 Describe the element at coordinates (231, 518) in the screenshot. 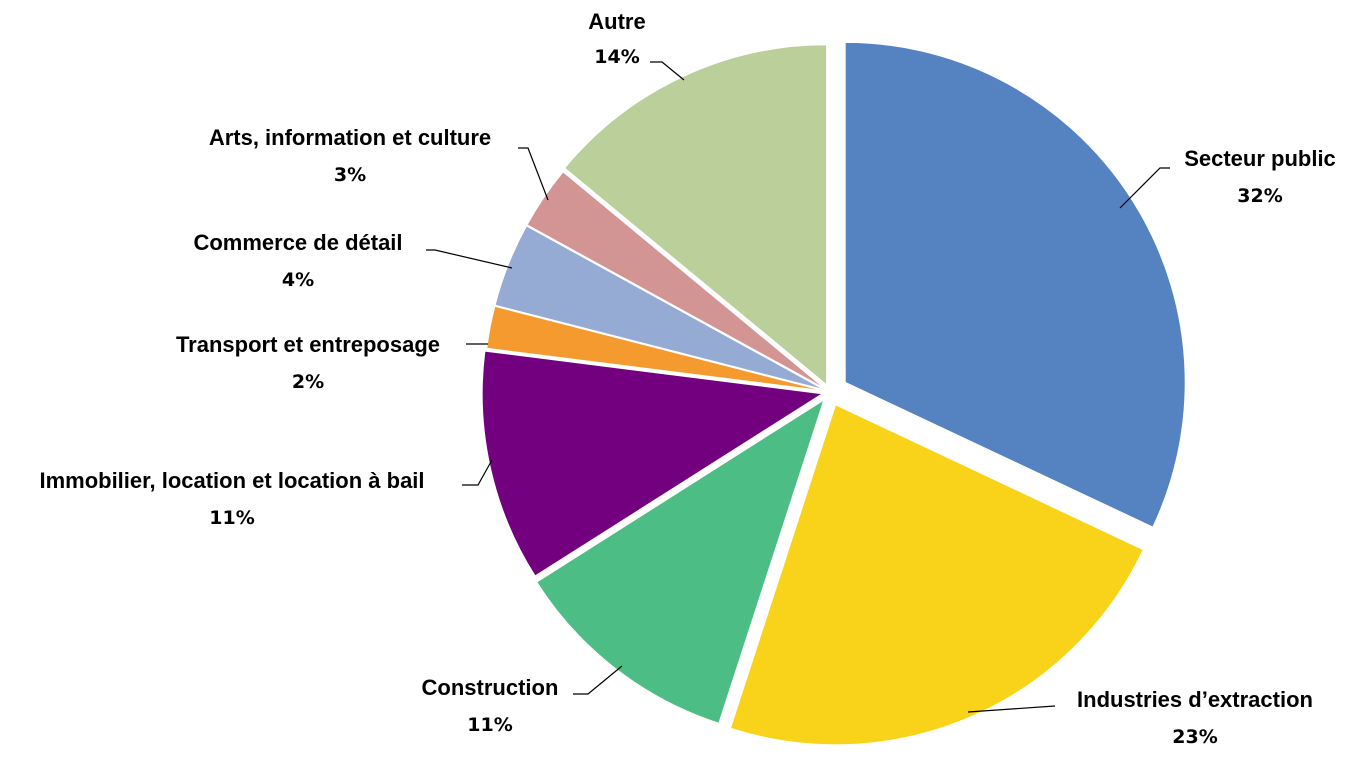

I see `slice-value-4: 11%` at that location.